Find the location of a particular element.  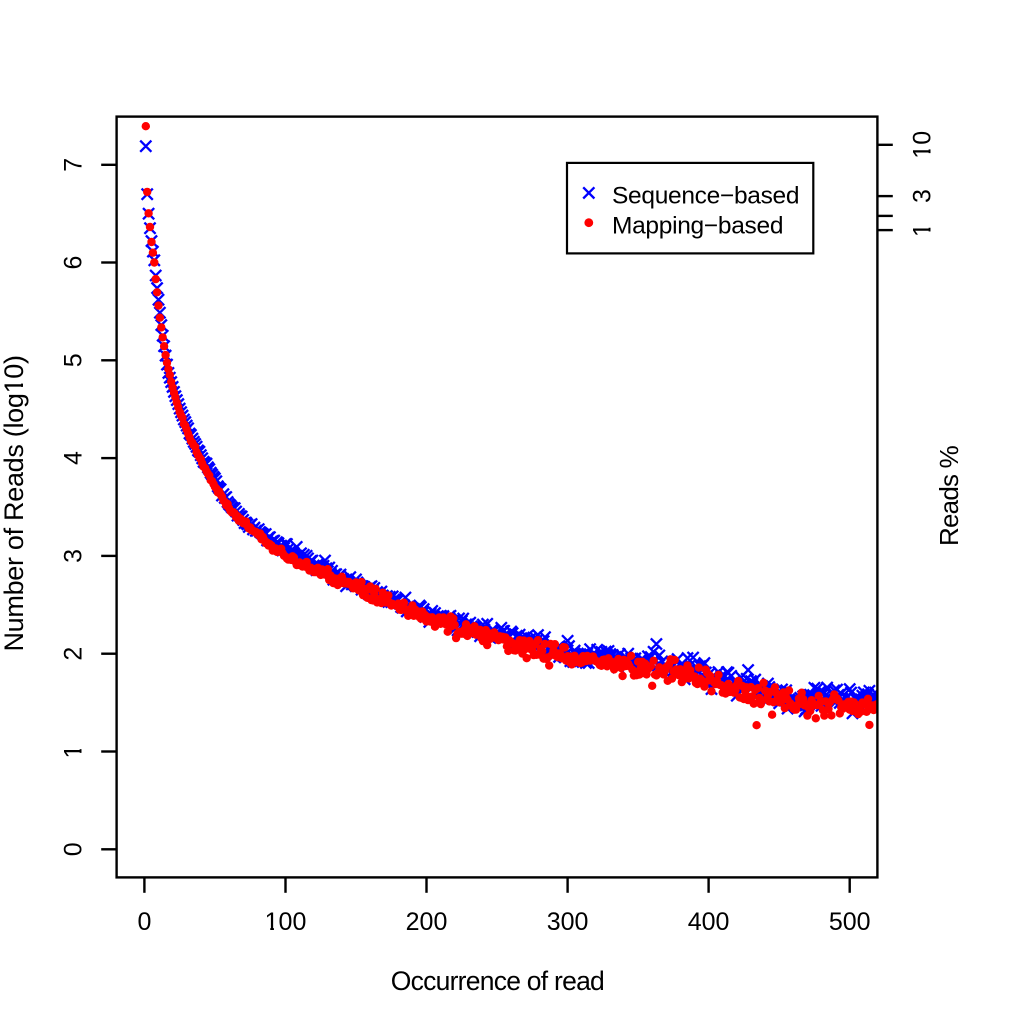

svg-text: Mapping−based is located at coordinates (697, 226).